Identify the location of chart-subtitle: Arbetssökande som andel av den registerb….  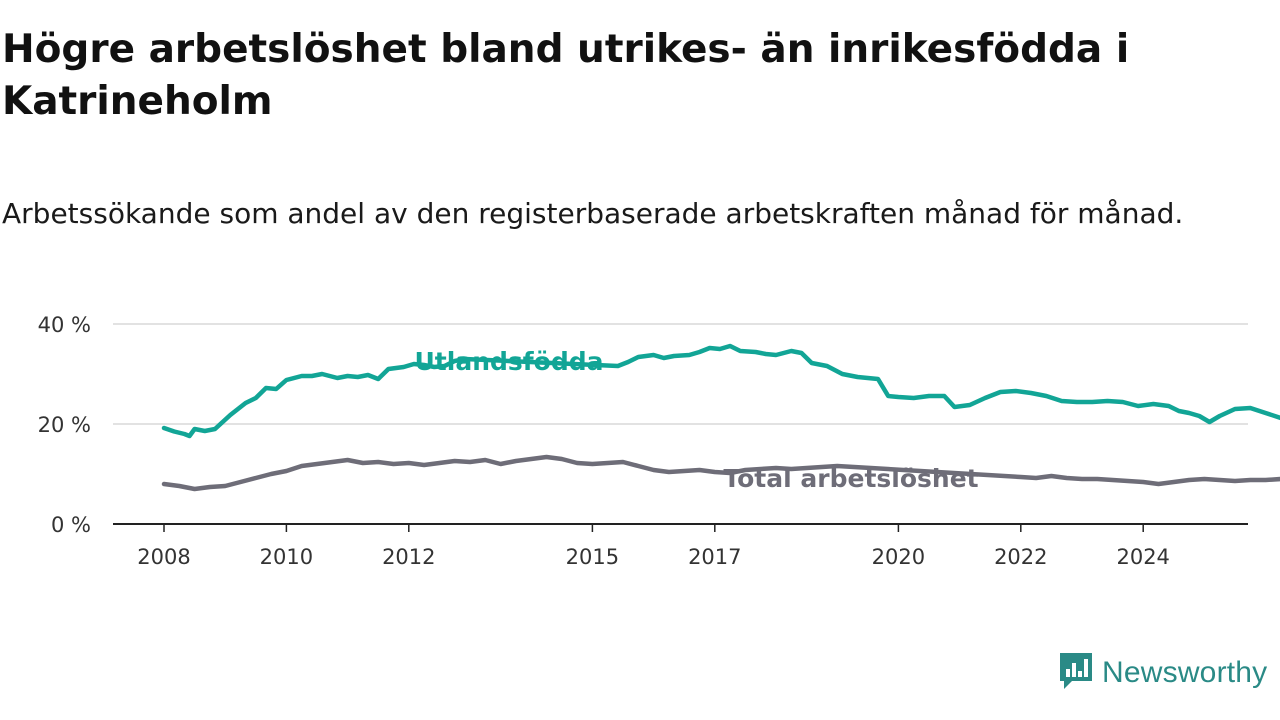
(593, 213).